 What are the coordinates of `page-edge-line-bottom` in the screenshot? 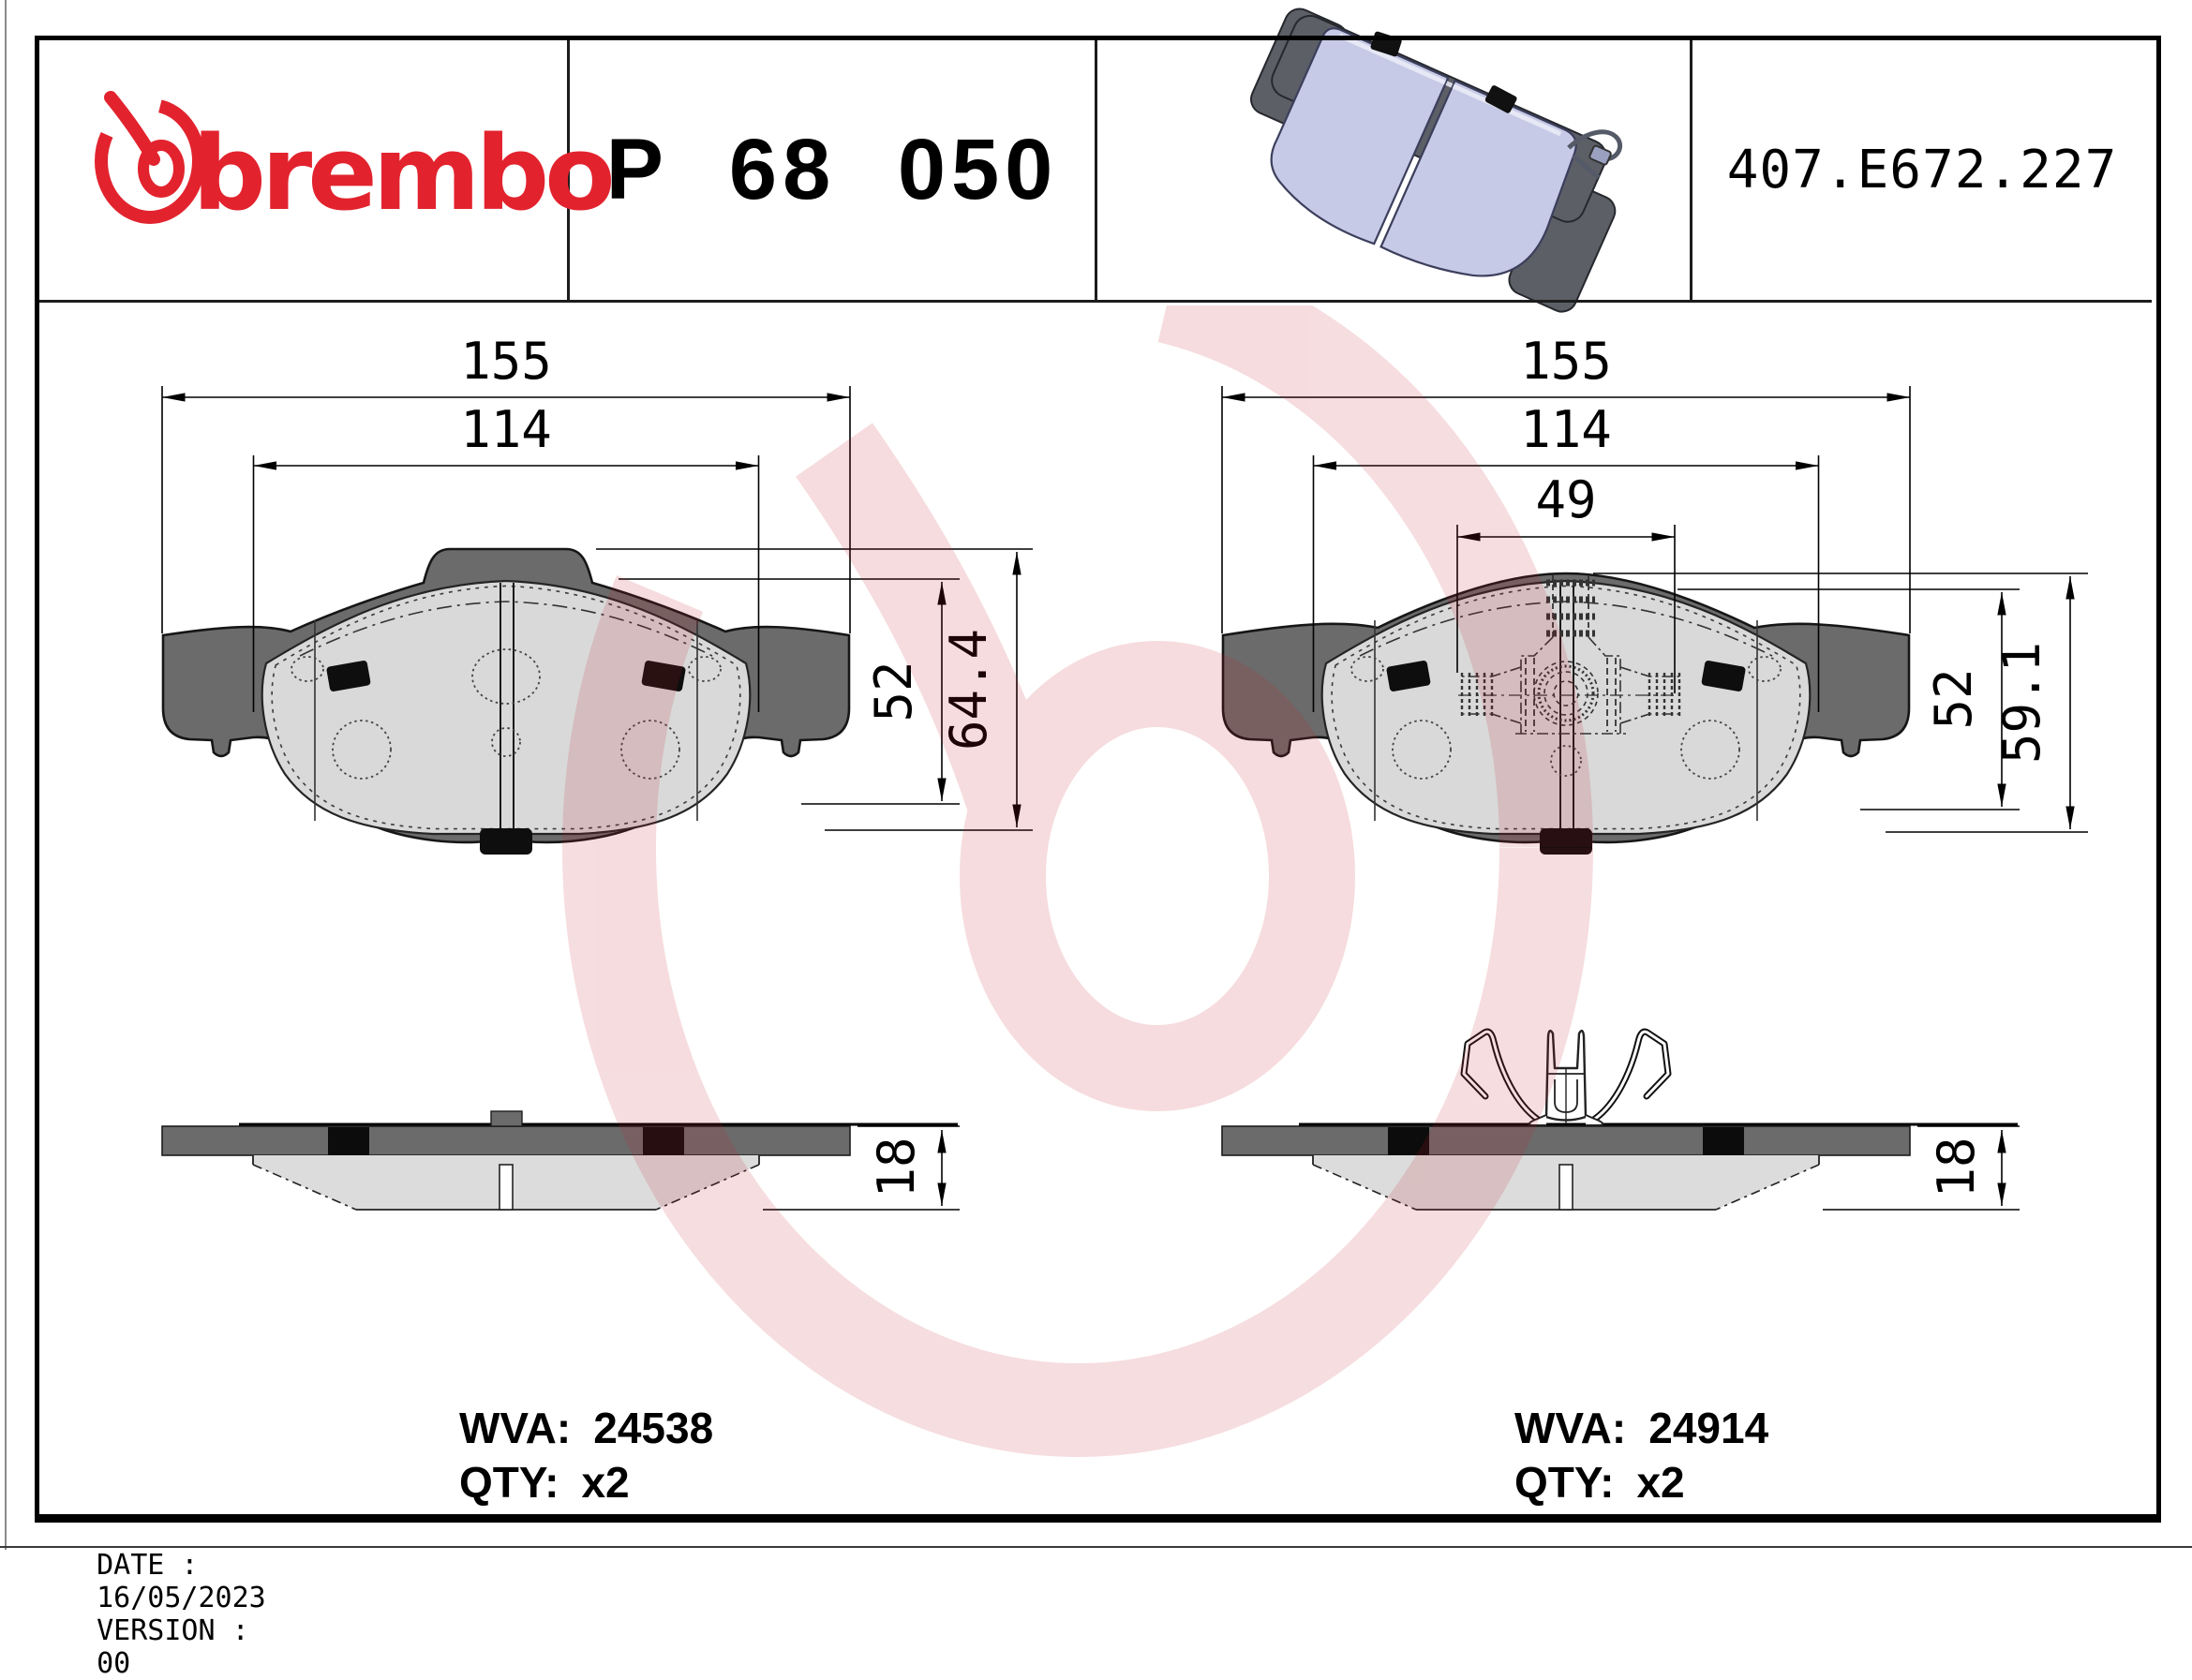 It's located at (1096, 1547).